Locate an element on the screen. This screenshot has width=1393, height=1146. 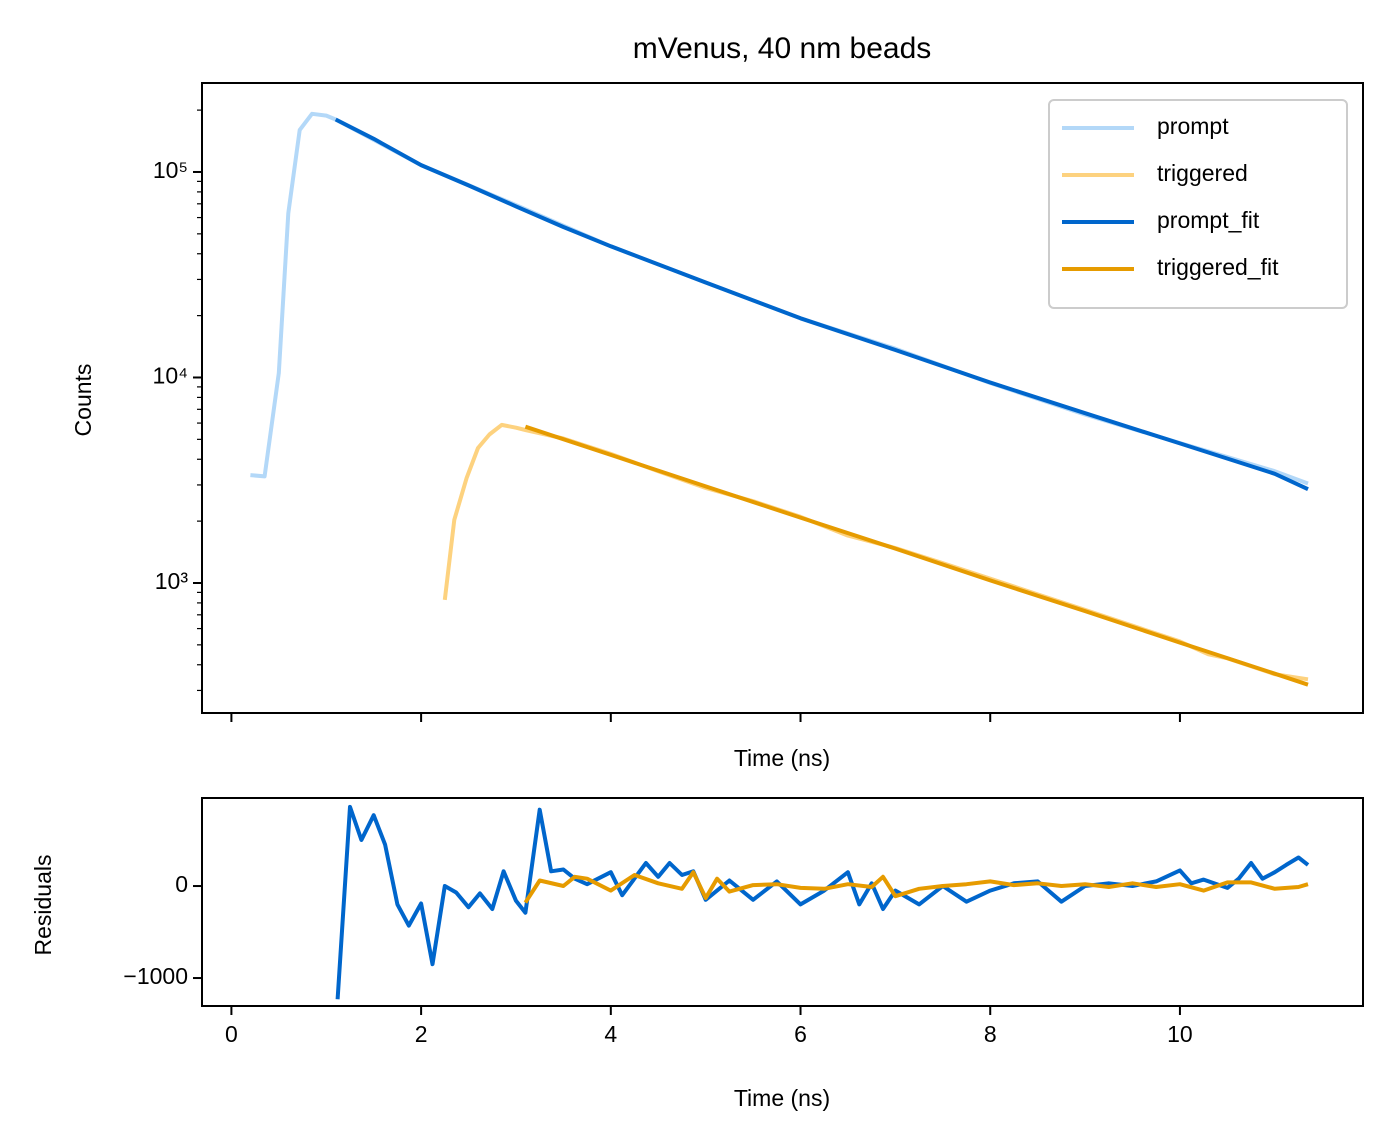
x-tick-label: 8 is located at coordinates (990, 1034).